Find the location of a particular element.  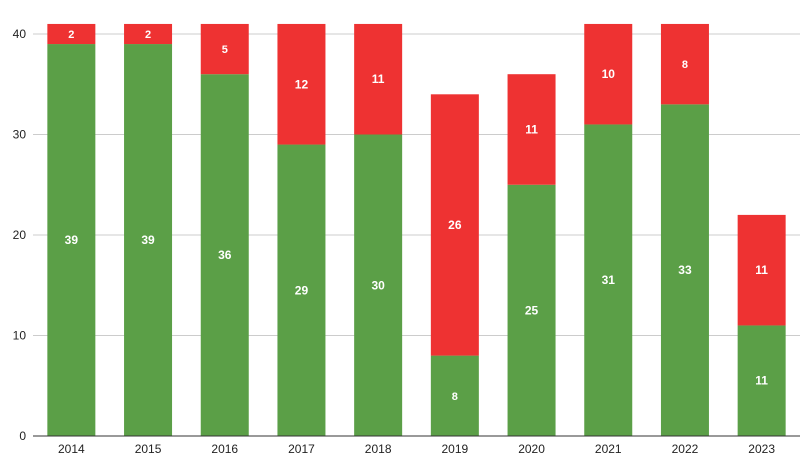

y-tick-label: 10 is located at coordinates (20, 336).